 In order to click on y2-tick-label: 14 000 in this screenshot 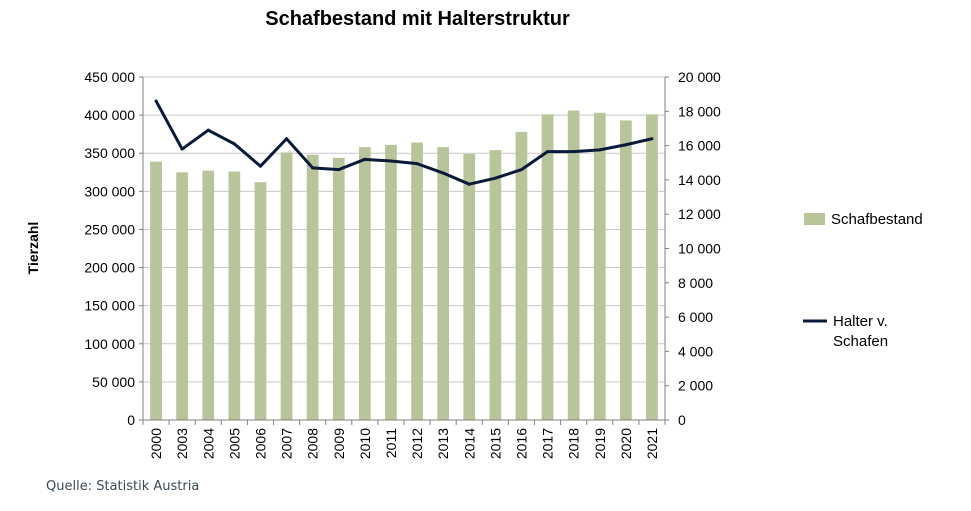, I will do `click(699, 180)`.